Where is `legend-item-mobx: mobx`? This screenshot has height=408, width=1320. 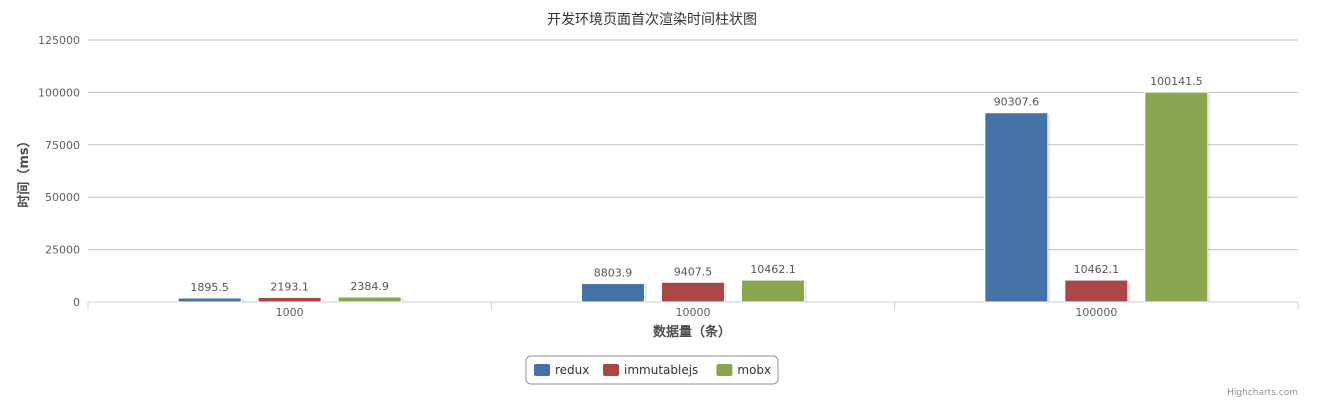 legend-item-mobx: mobx is located at coordinates (754, 370).